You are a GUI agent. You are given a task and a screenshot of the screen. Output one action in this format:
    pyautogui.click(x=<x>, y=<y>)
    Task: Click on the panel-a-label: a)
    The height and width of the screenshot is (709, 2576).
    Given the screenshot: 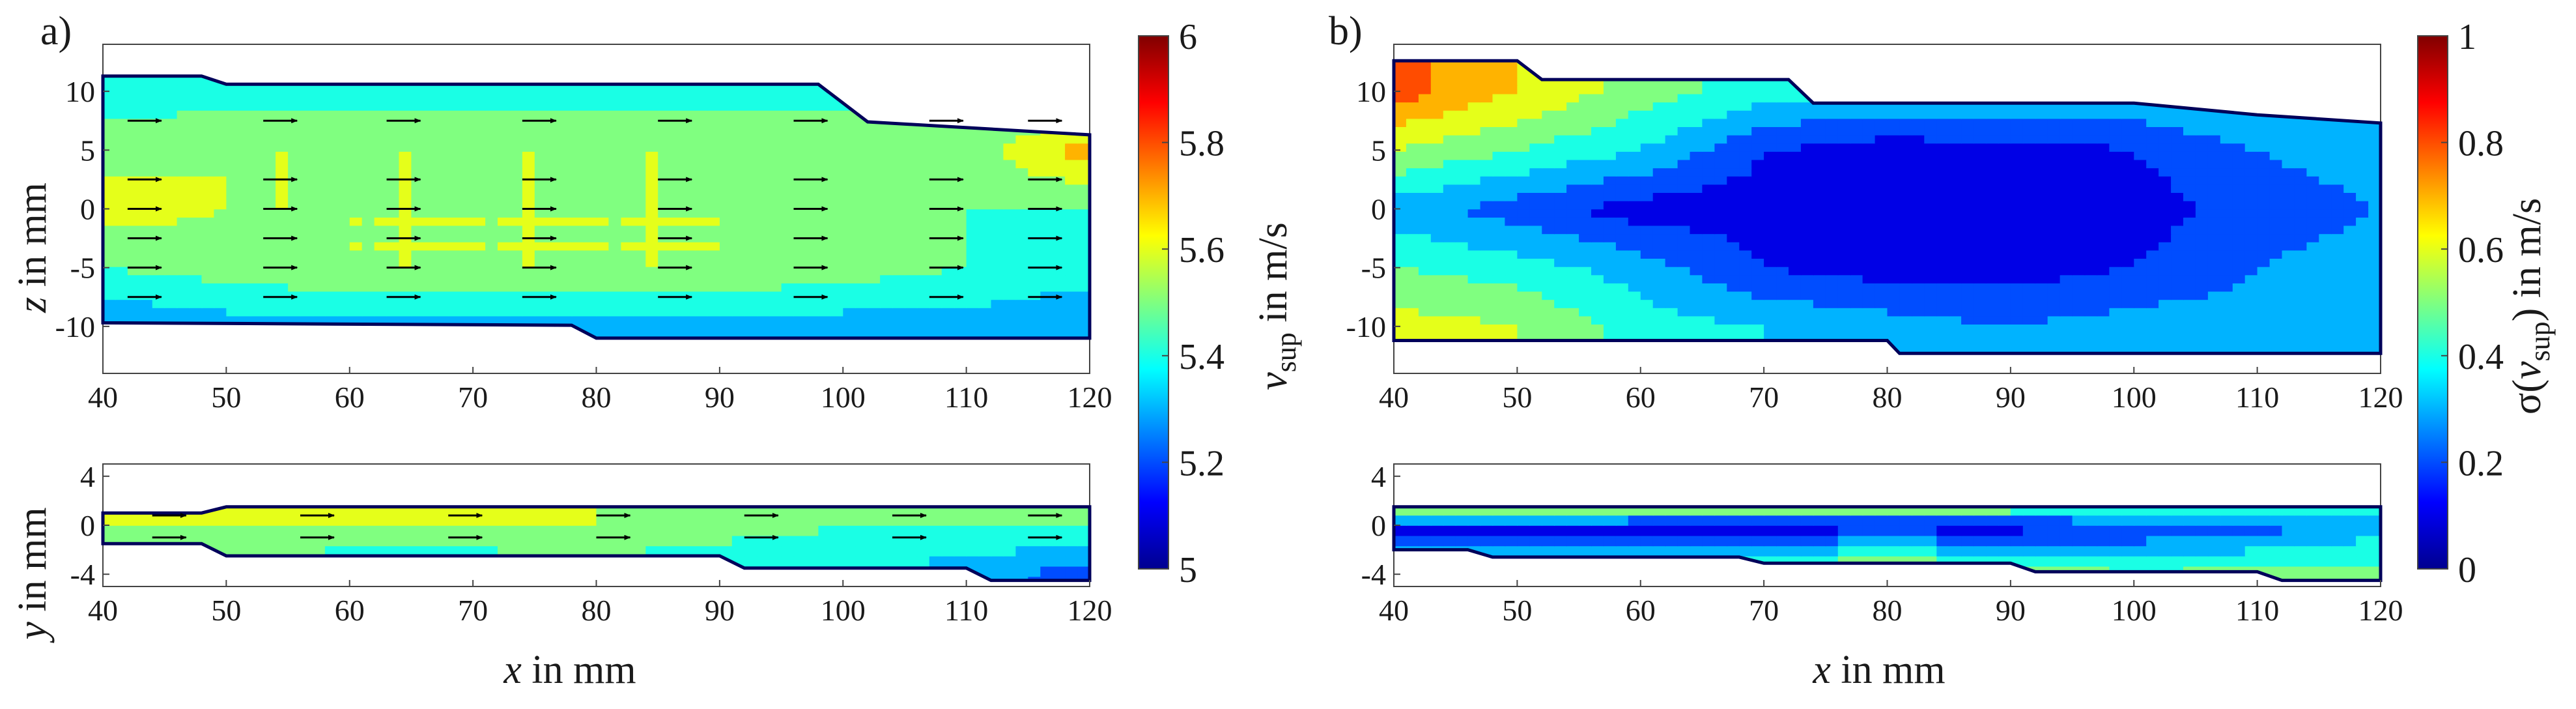 What is the action you would take?
    pyautogui.click(x=56, y=31)
    